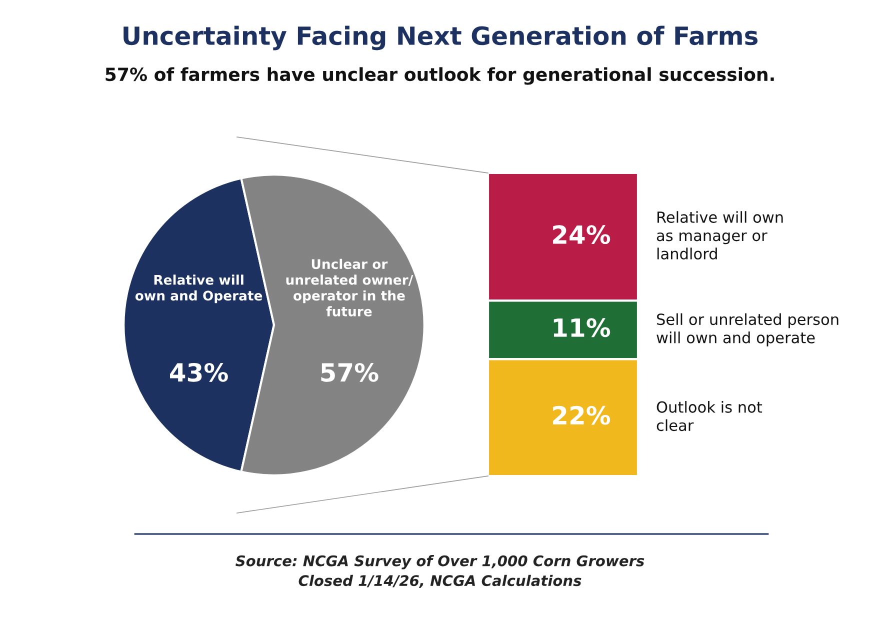 The height and width of the screenshot is (623, 880). I want to click on data-label: 43%, so click(199, 372).